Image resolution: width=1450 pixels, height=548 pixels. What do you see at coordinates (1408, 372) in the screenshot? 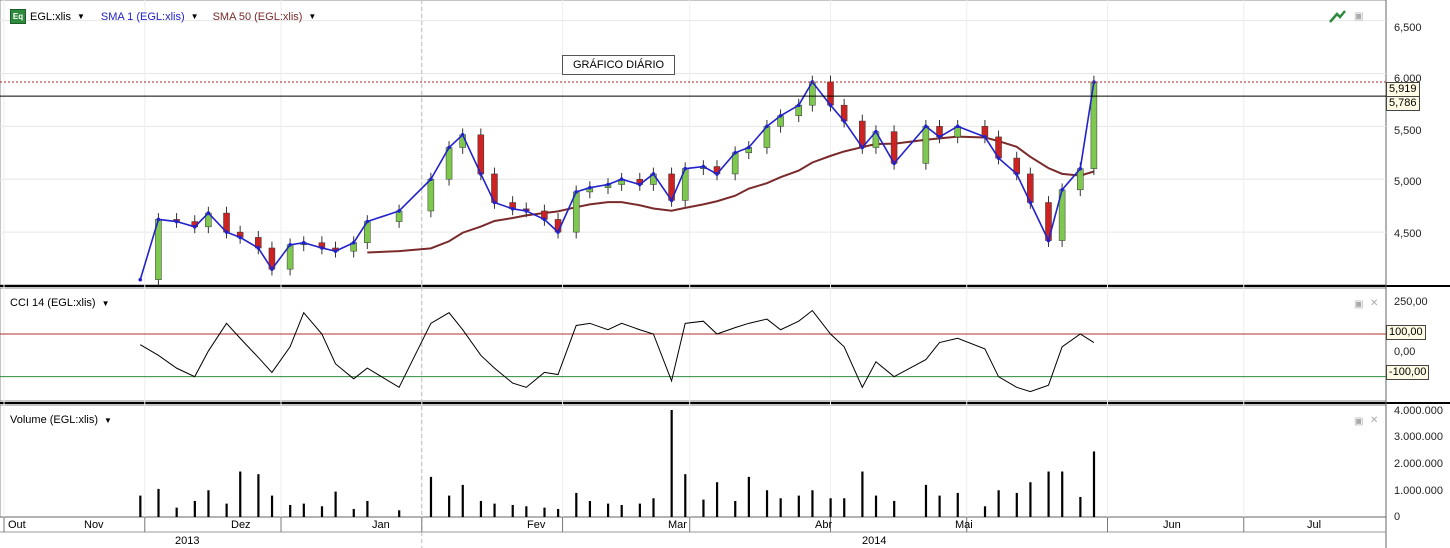
I see `cci-lower-tag: -100,00` at bounding box center [1408, 372].